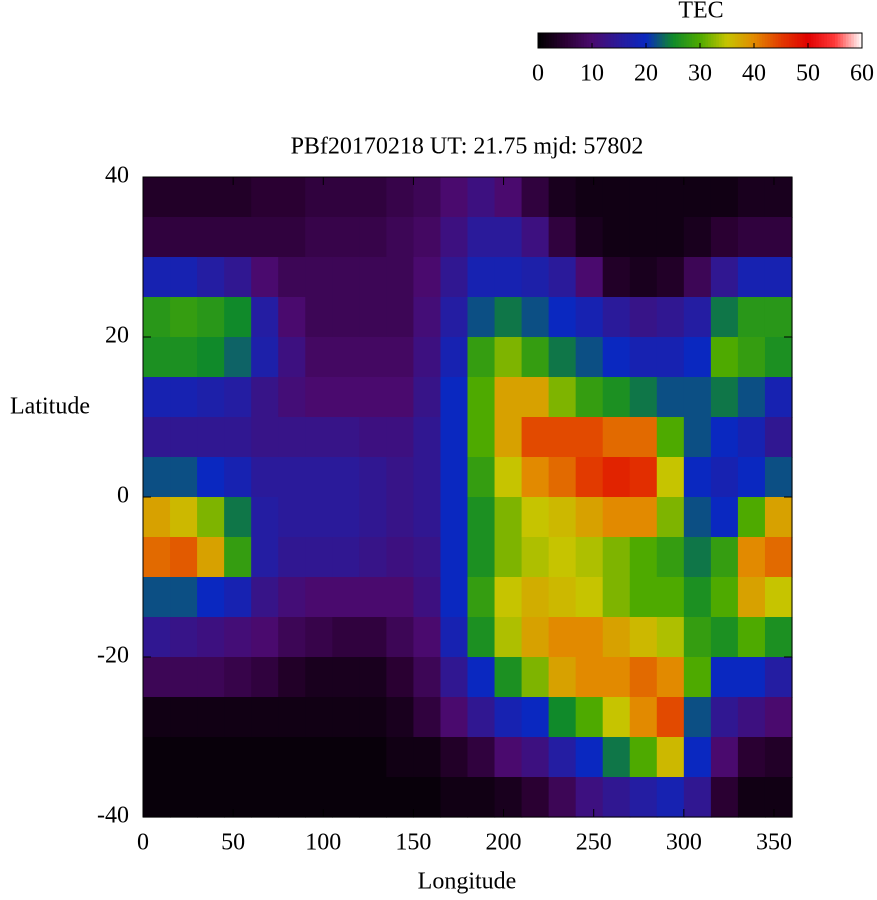  I want to click on colorbar-tick-label: 50, so click(808, 74).